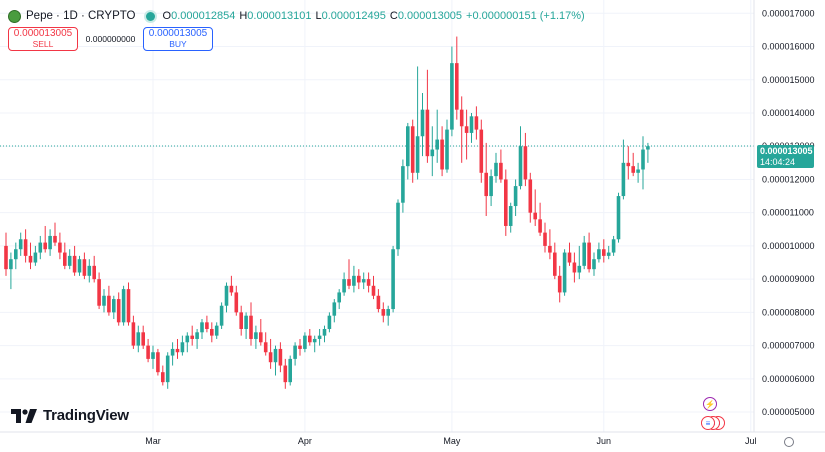  Describe the element at coordinates (279, 16) in the screenshot. I see `ohlc-high-value: 0.000013101` at that location.